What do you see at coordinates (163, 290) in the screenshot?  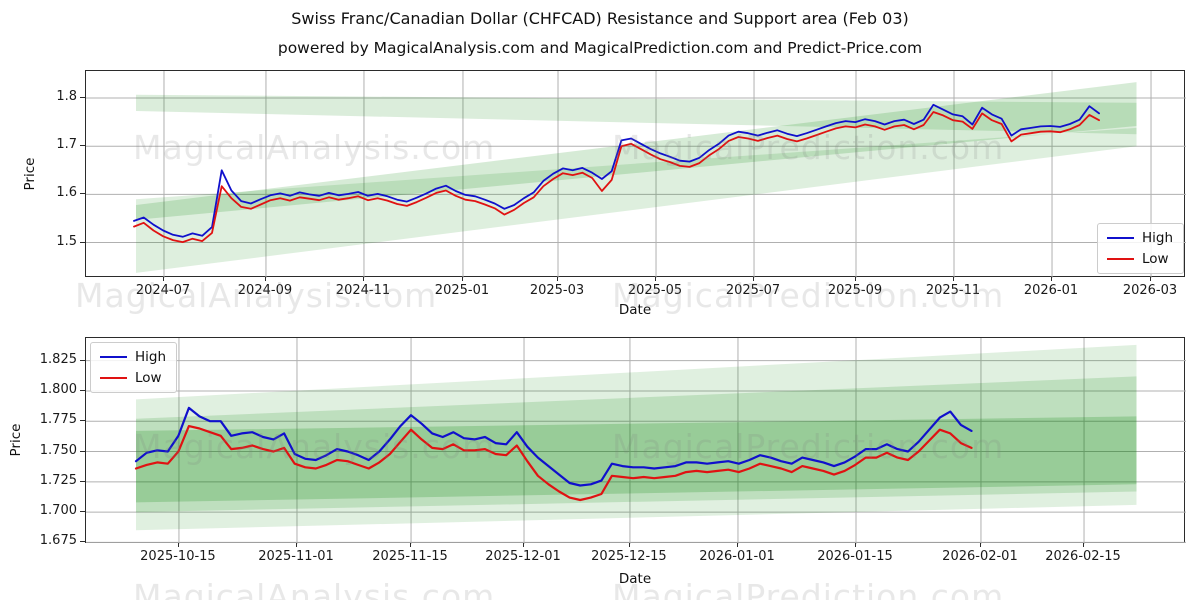 I see `x-tick-label: 2024-07` at bounding box center [163, 290].